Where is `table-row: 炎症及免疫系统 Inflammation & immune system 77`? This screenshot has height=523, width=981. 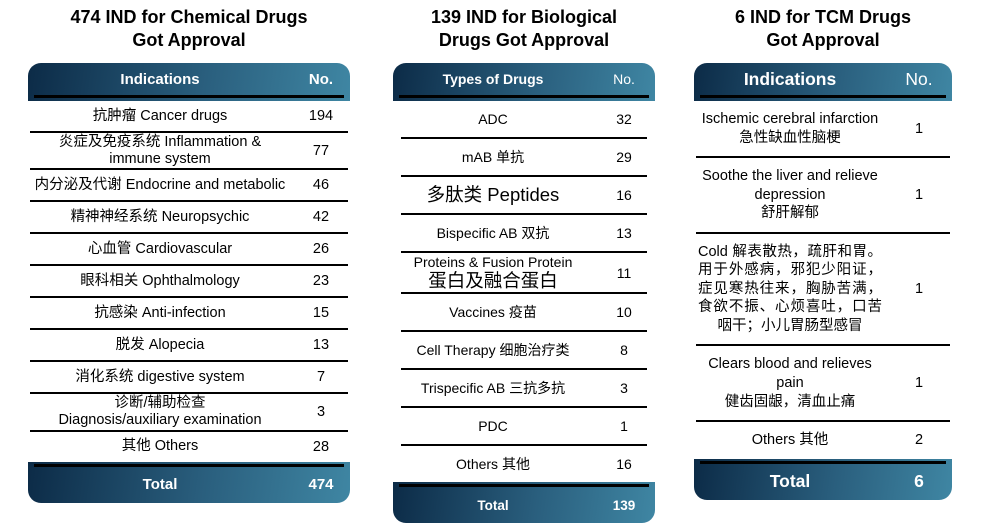 table-row: 炎症及免疫系统 Inflammation & immune system 77 is located at coordinates (189, 150).